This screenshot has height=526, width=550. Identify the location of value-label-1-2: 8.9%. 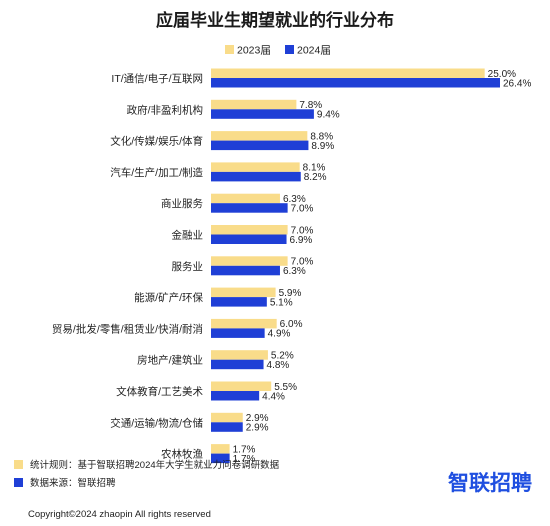
(322, 146).